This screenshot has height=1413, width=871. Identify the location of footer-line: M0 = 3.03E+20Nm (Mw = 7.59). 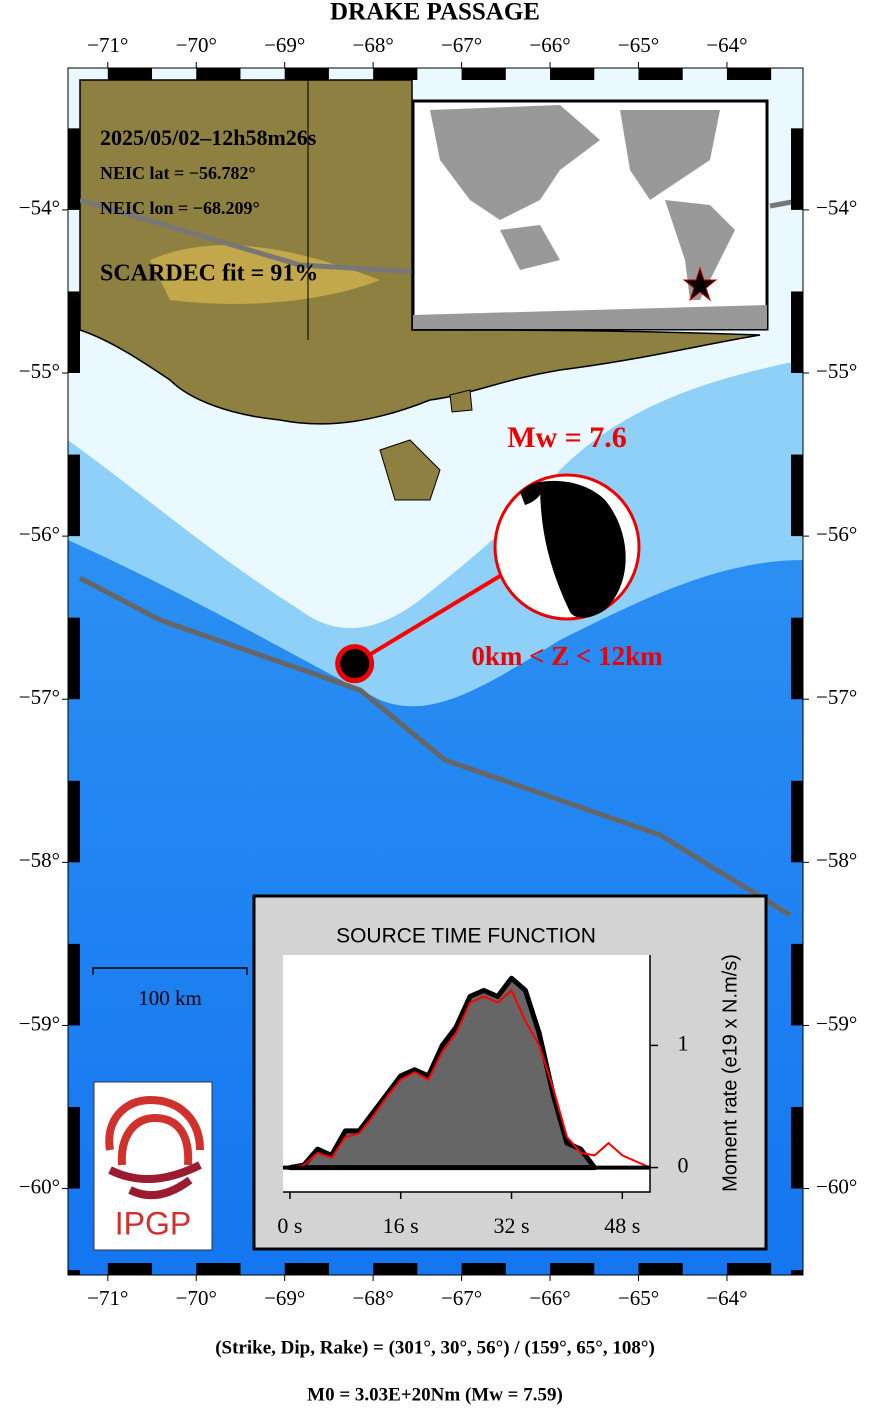
(435, 1394).